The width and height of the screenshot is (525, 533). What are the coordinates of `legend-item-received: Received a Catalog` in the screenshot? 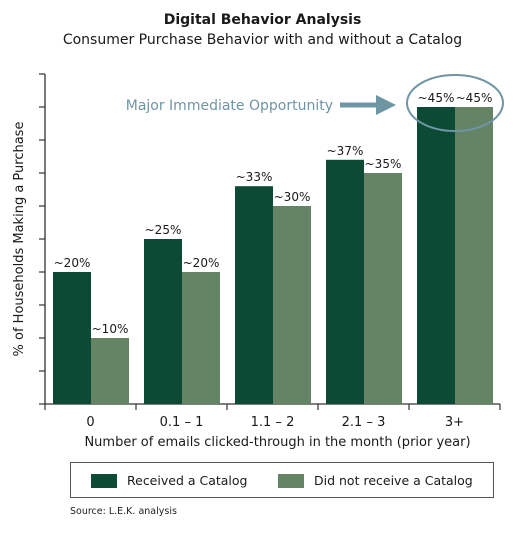 It's located at (169, 480).